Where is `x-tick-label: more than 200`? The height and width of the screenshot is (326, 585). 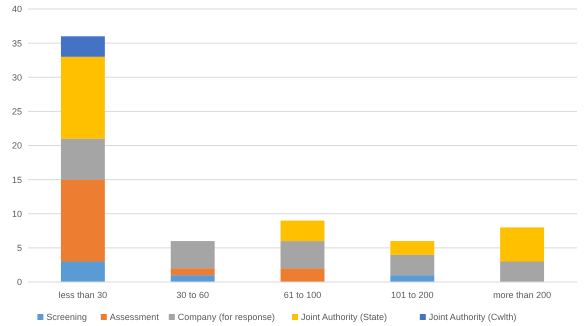 x-tick-label: more than 200 is located at coordinates (522, 295).